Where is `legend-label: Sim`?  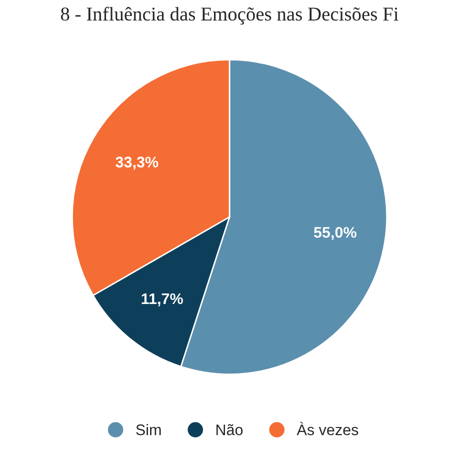
legend-label: Sim is located at coordinates (148, 430).